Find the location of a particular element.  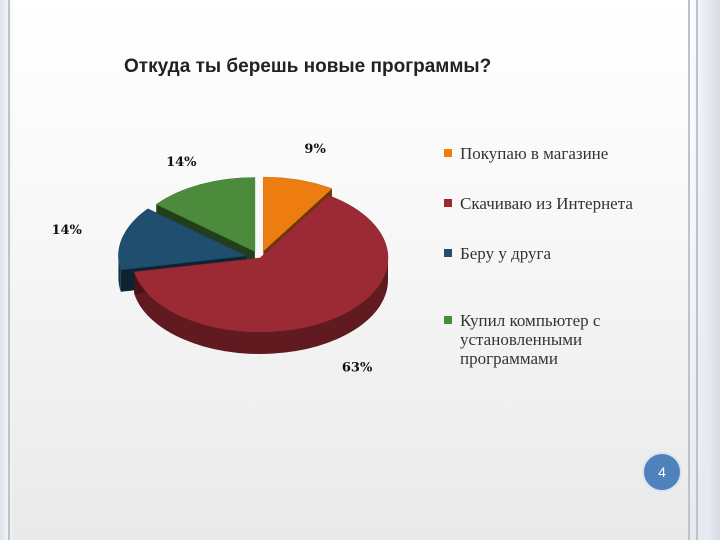

legend-swatch-internet is located at coordinates (448, 203).